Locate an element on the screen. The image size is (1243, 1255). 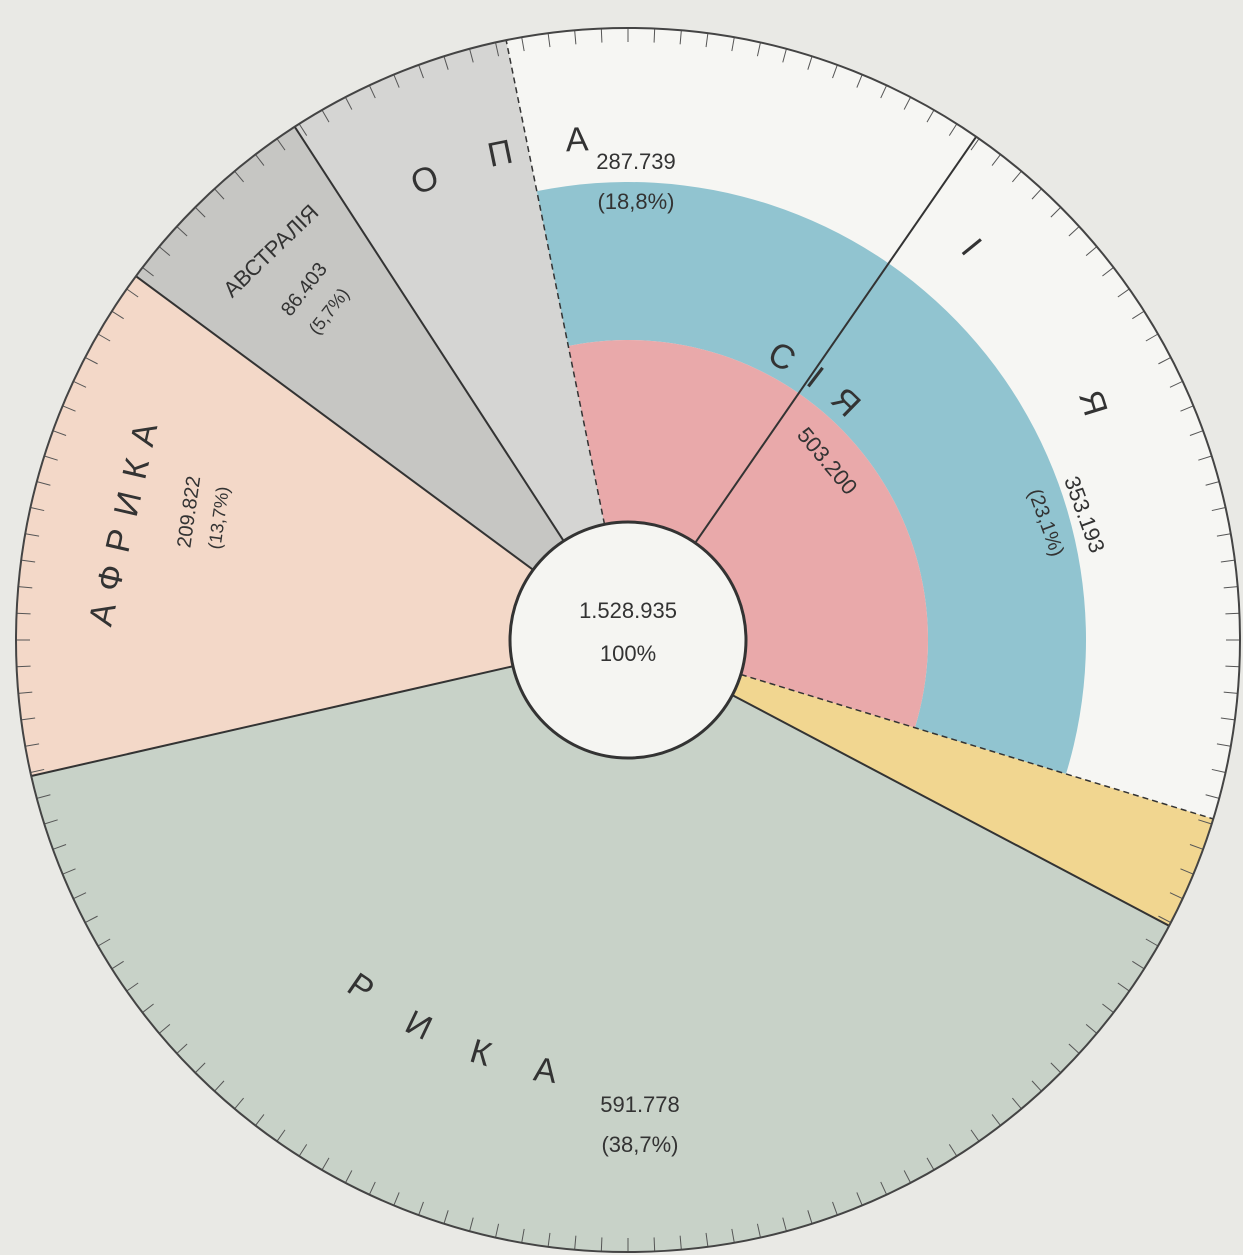
value-label: 591.778 is located at coordinates (640, 1104).